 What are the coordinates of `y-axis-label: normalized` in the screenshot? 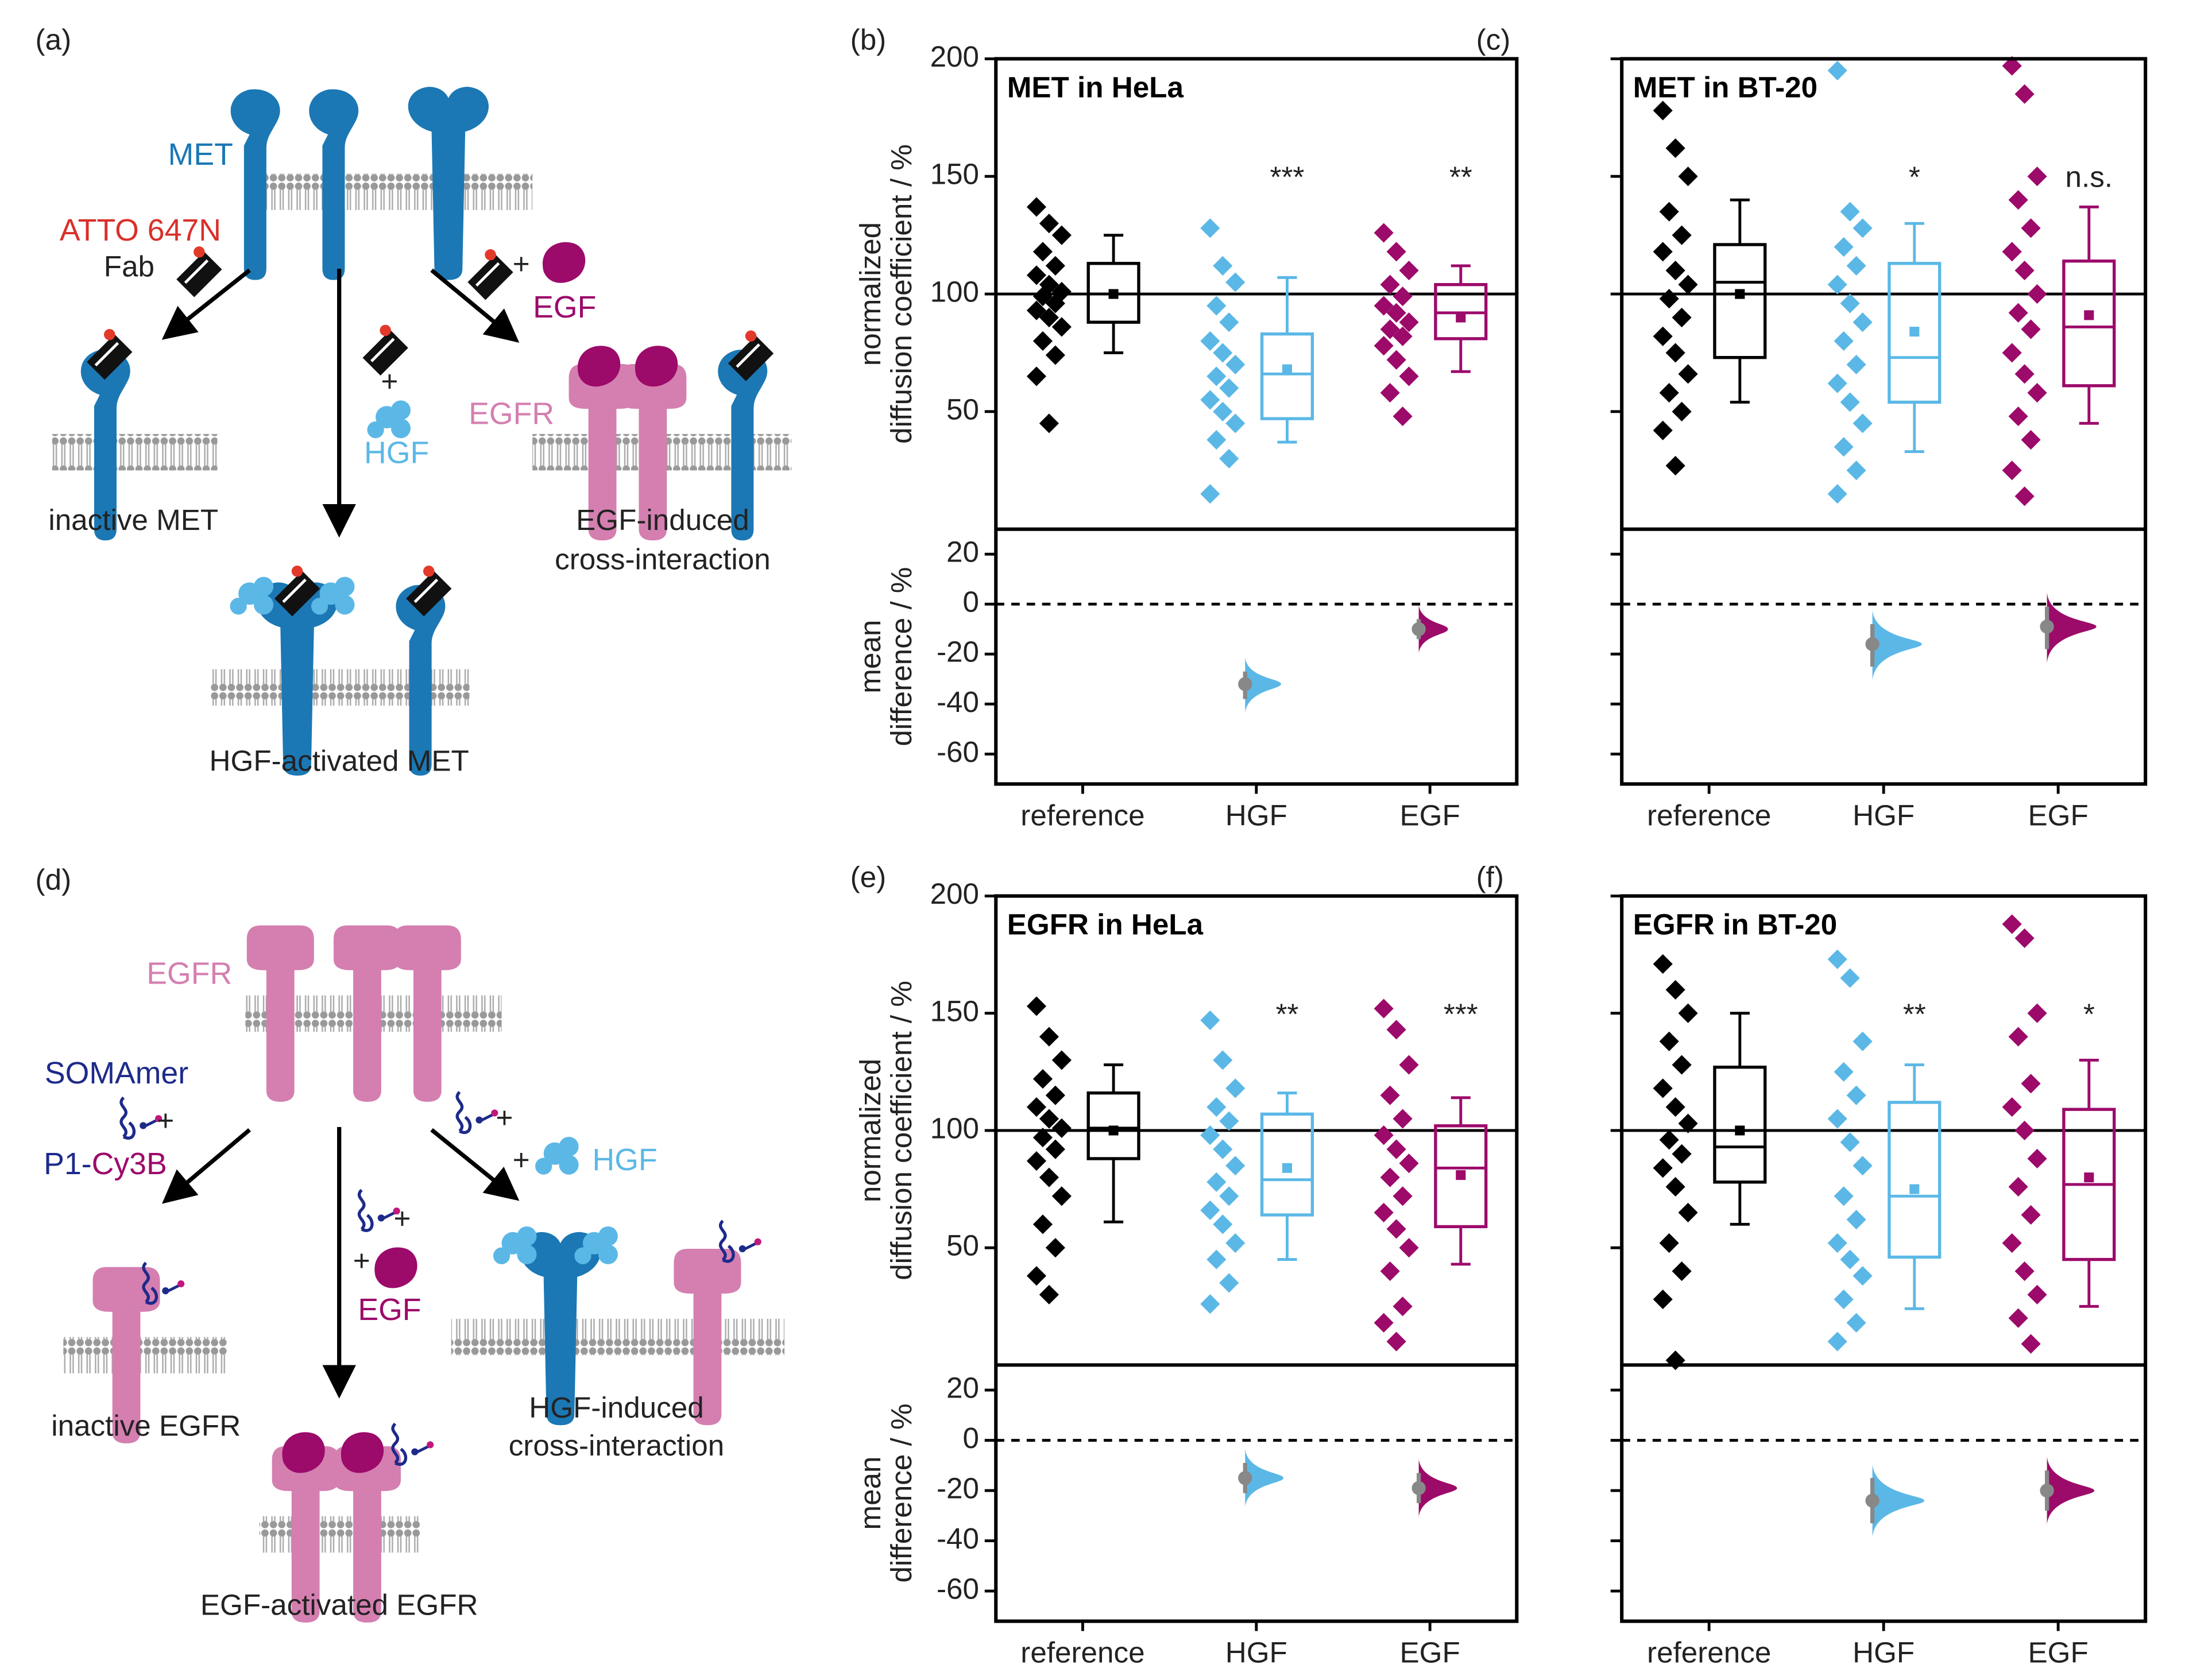 It's located at (870, 294).